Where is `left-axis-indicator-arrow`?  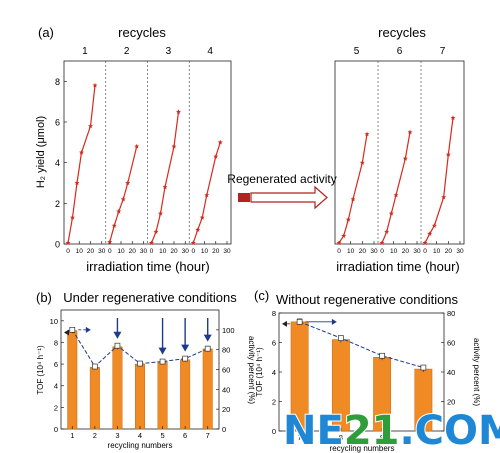
left-axis-indicator-arrow is located at coordinates (66, 332).